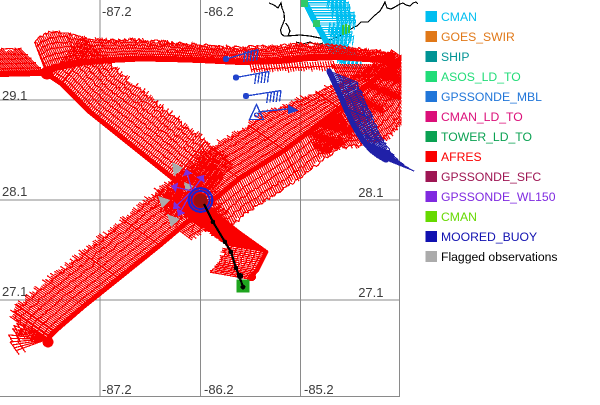  I want to click on svg-text: AFRES, so click(461, 157).